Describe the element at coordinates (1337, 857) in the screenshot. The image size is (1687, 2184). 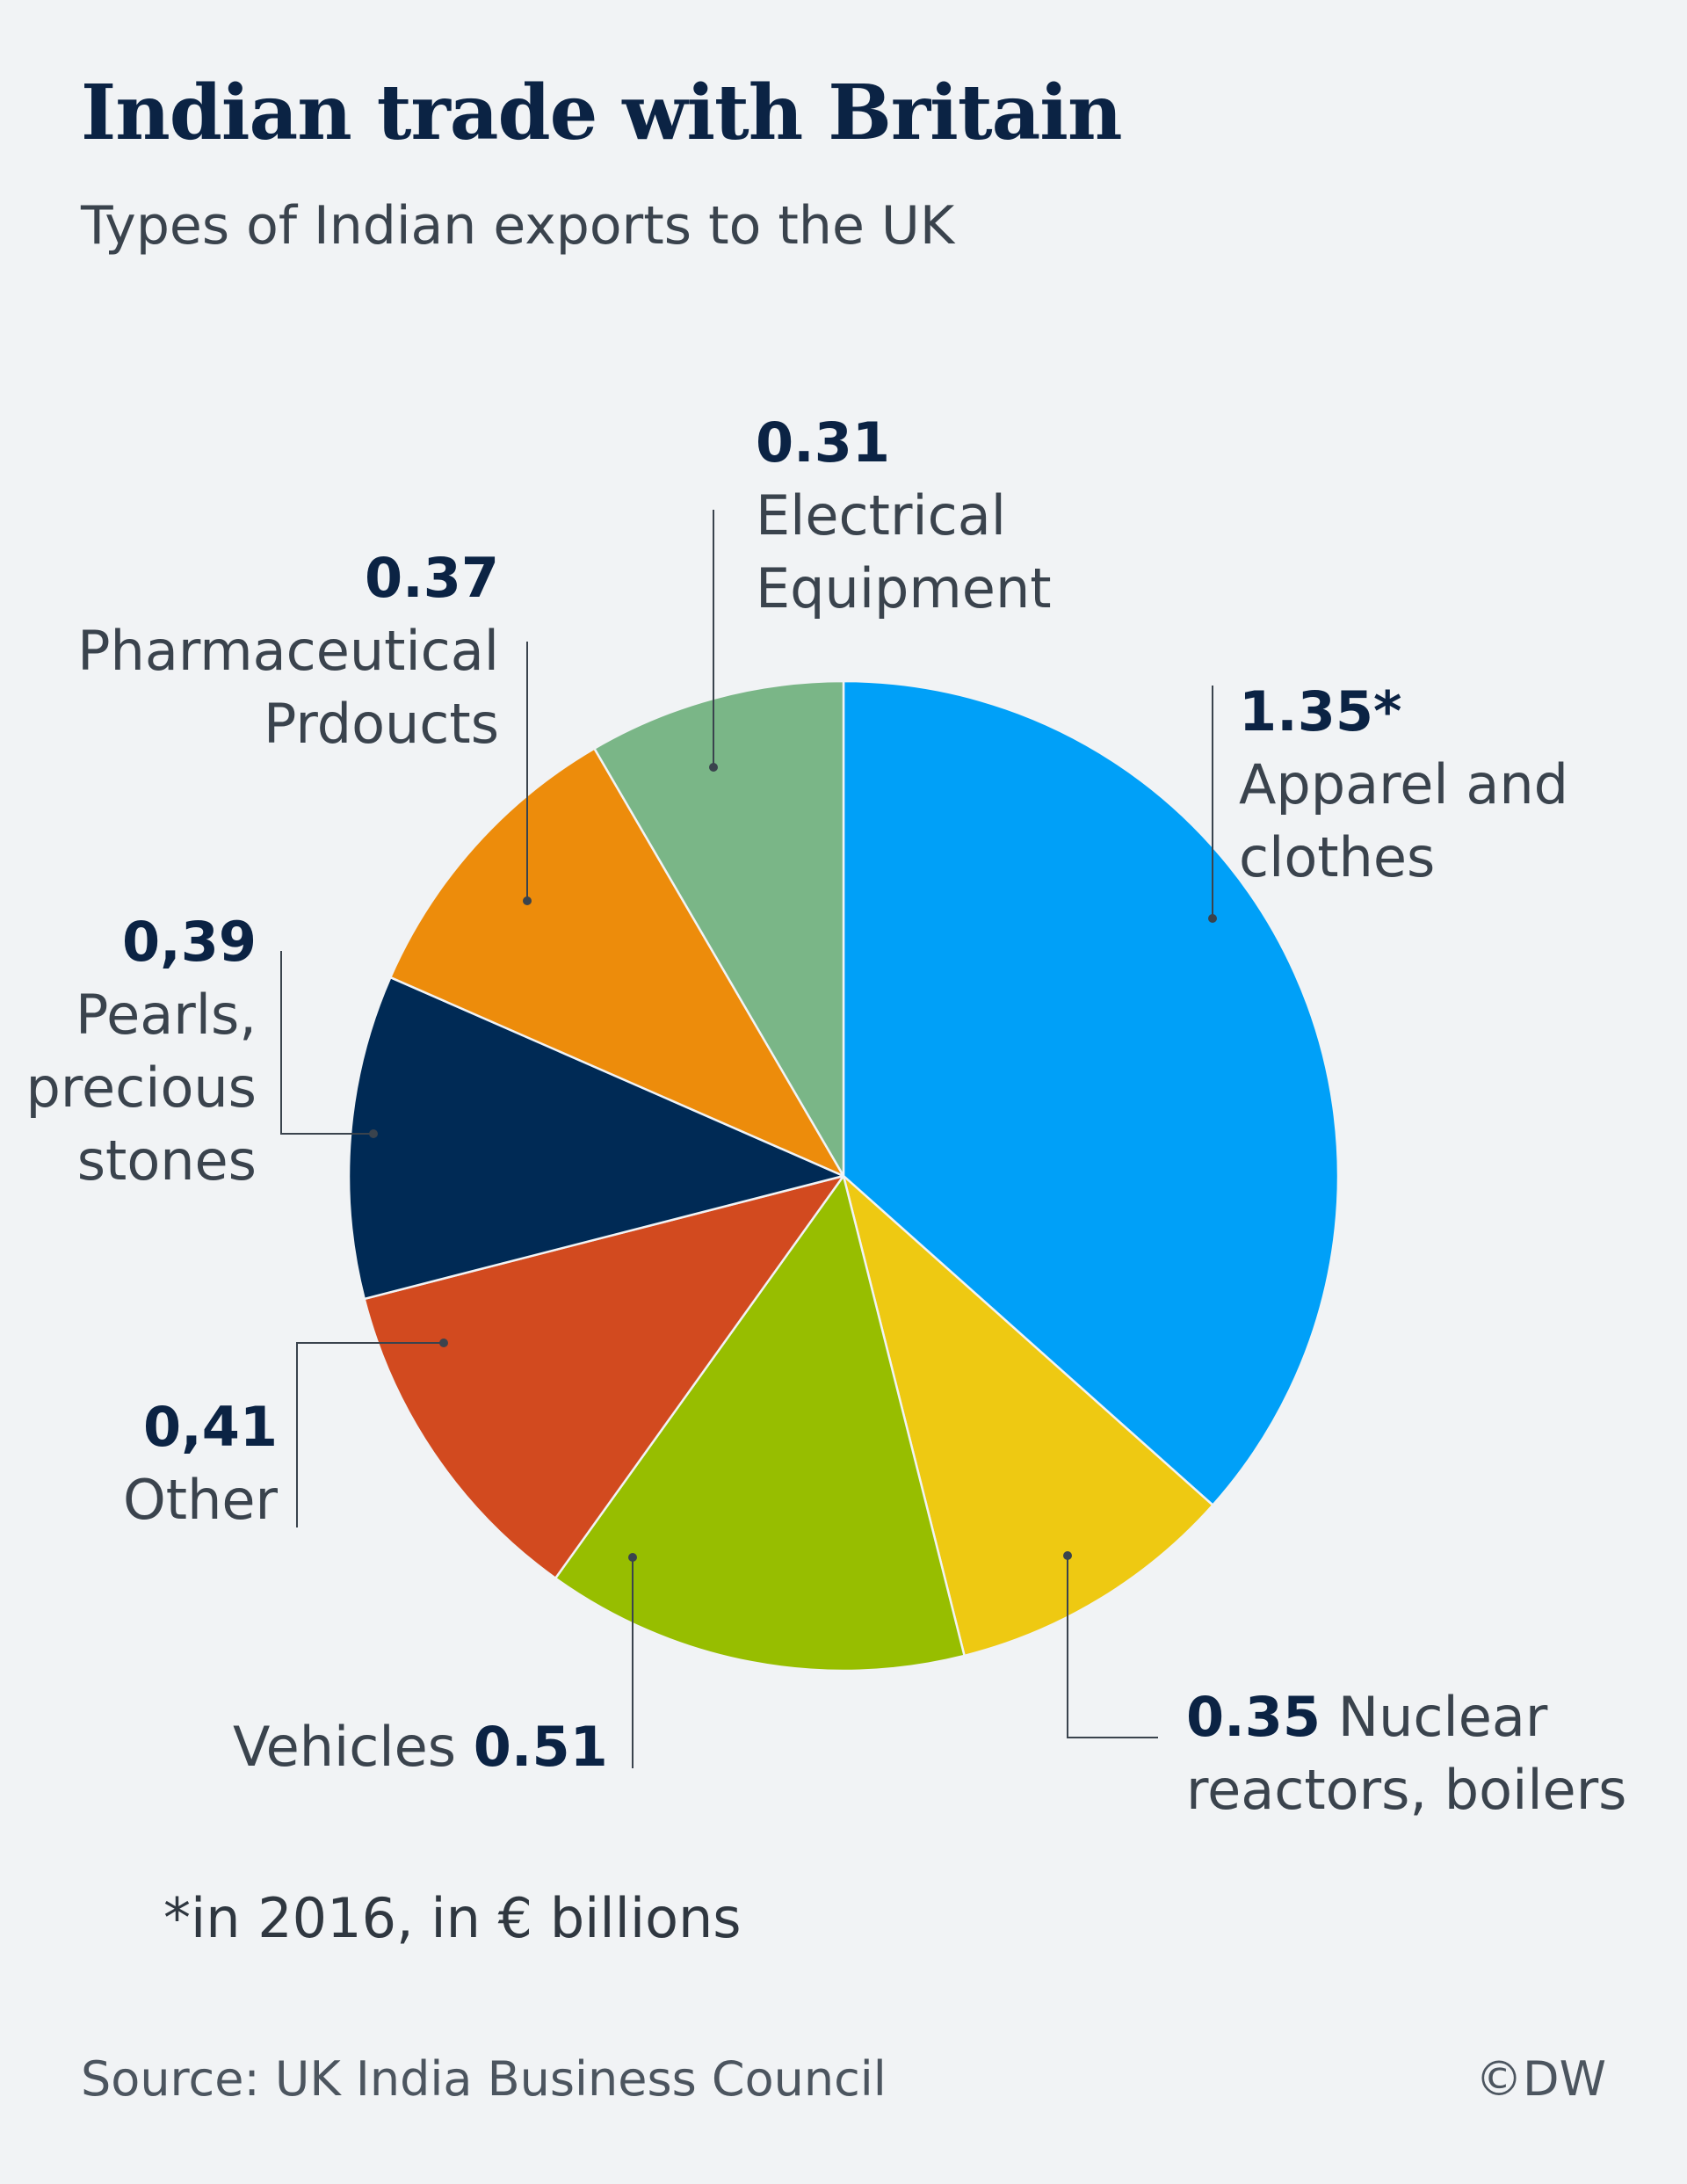
I see `category-label-apparel-2: clothes` at that location.